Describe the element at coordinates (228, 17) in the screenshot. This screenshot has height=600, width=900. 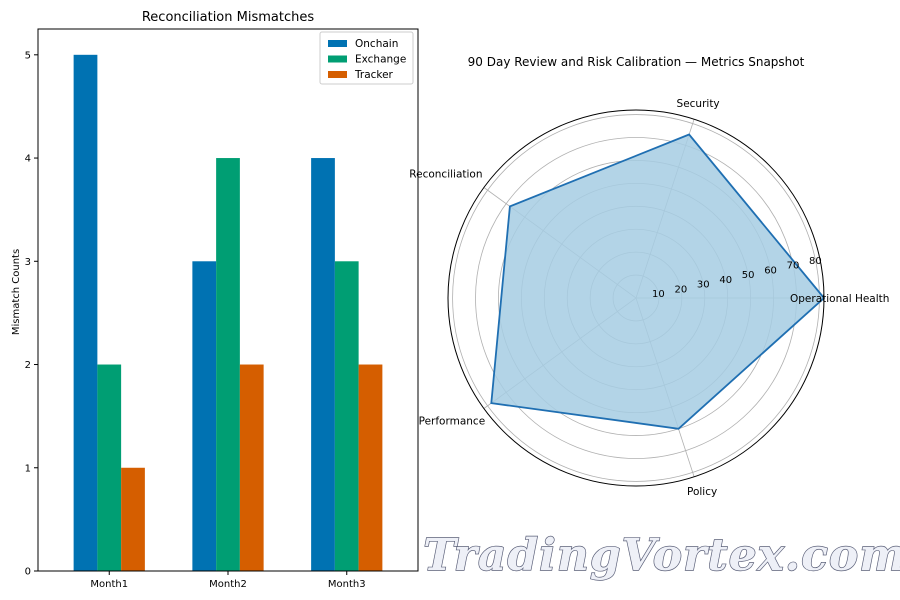
I see `bar-chart-title: Reconciliation Mismatches` at that location.